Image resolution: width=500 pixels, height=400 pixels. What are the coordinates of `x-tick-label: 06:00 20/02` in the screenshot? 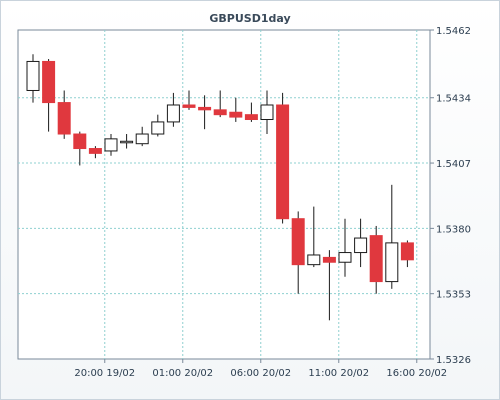 It's located at (260, 373).